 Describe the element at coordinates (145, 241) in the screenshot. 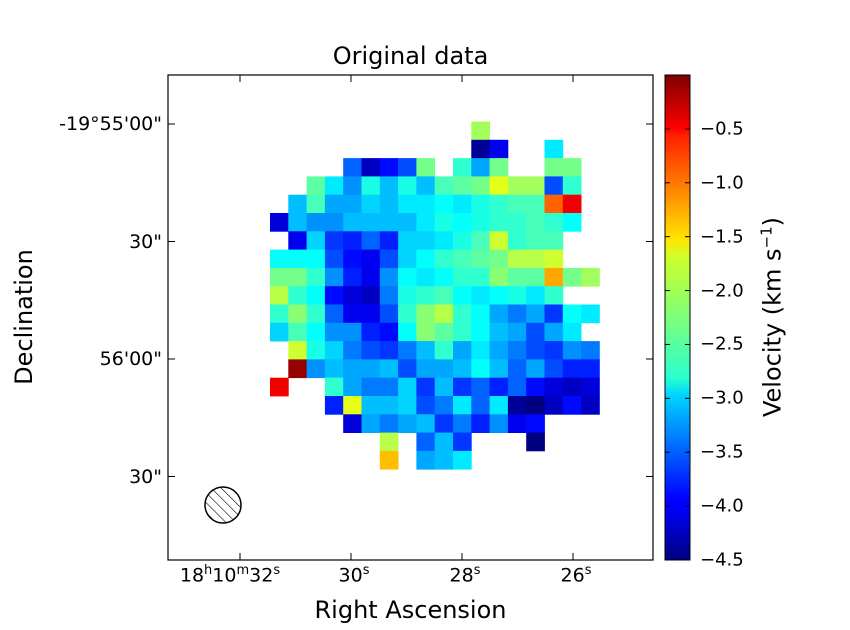

I see `y-tick-label: 30"` at that location.